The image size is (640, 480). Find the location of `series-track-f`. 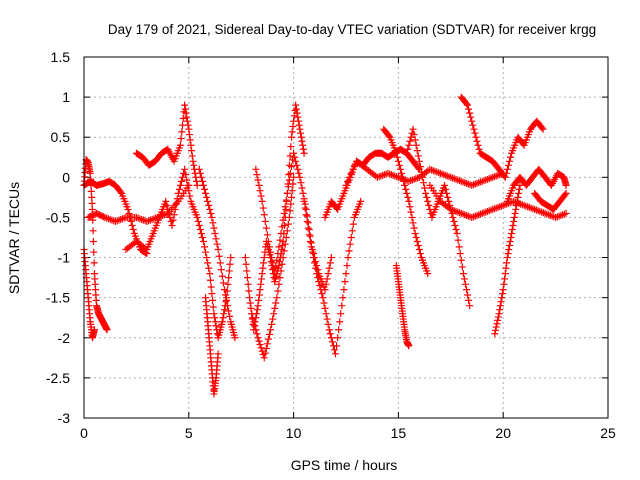

series-track-f is located at coordinates (178, 253).